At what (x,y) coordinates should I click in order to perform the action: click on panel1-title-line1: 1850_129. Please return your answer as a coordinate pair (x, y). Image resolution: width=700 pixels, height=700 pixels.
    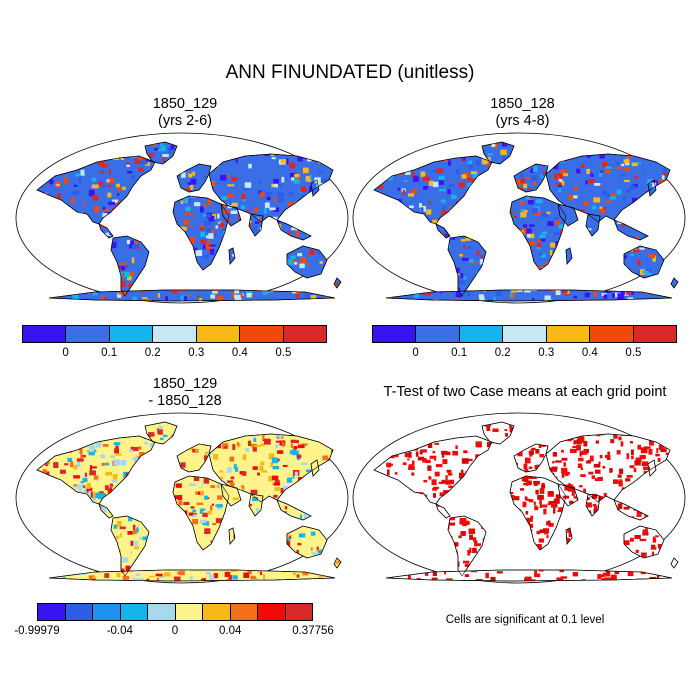
    Looking at the image, I should click on (185, 104).